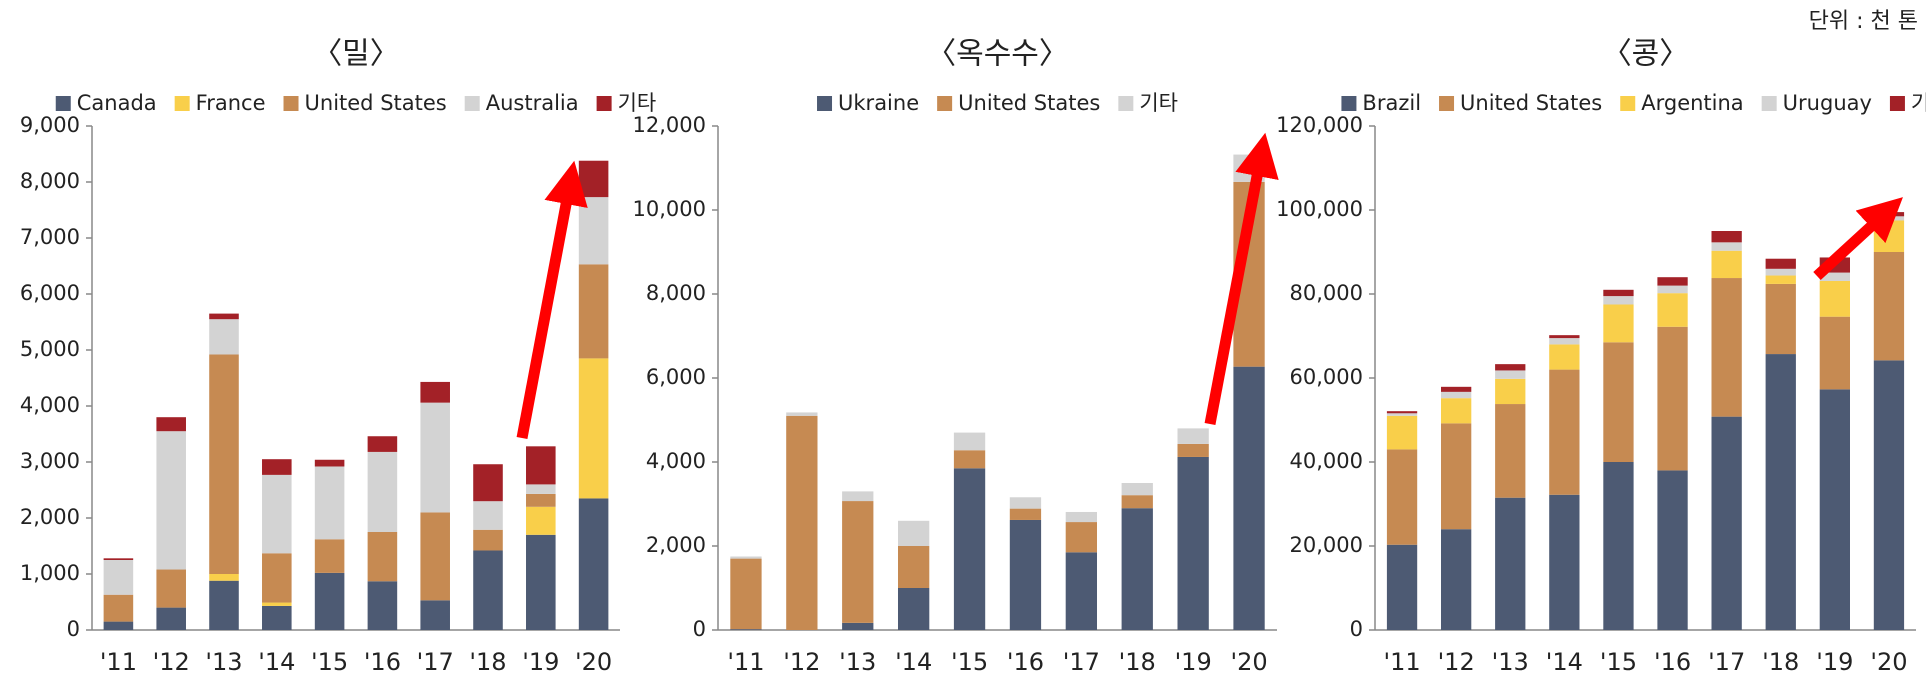 The image size is (1926, 687). I want to click on y-tick-label: 2,000, so click(676, 545).